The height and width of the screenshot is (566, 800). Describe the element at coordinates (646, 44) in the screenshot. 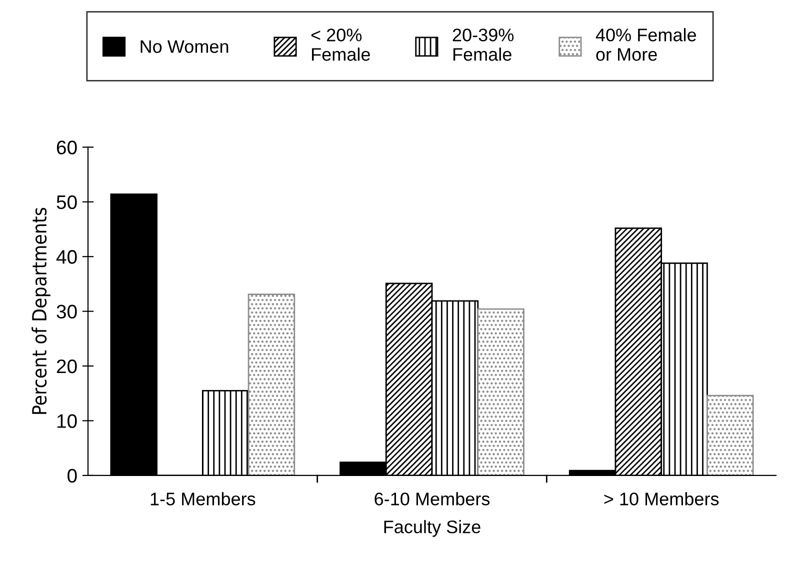

I see `legend-label: 40% Female or More` at that location.